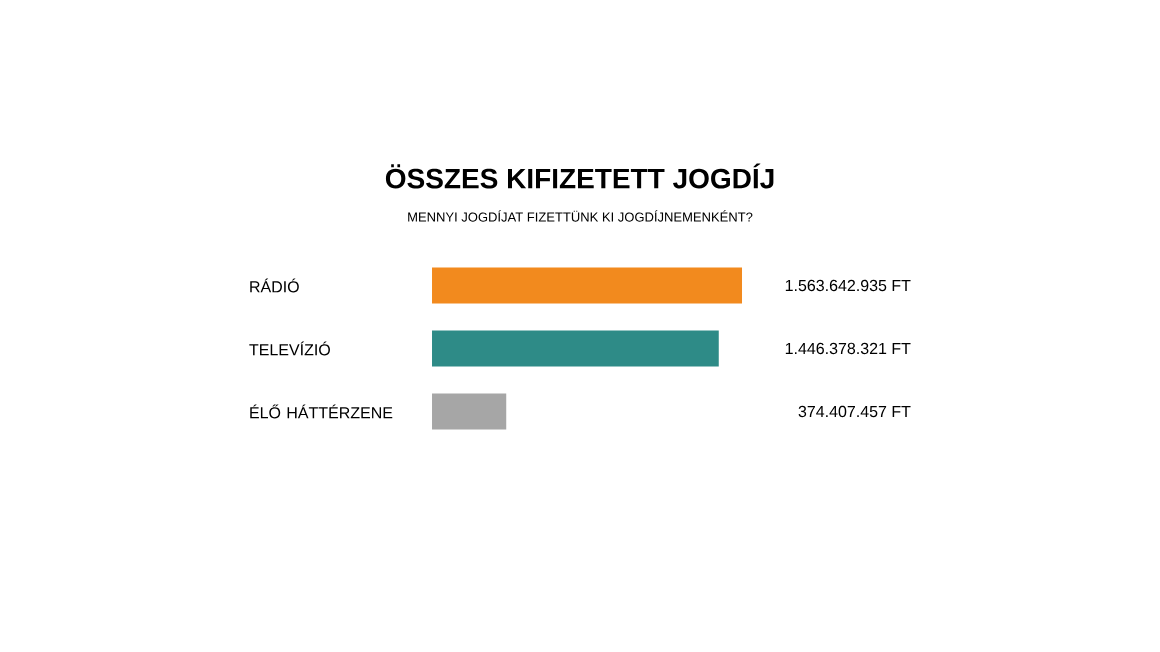  What do you see at coordinates (854, 411) in the screenshot?
I see `data-label: 374.407.457 FT` at bounding box center [854, 411].